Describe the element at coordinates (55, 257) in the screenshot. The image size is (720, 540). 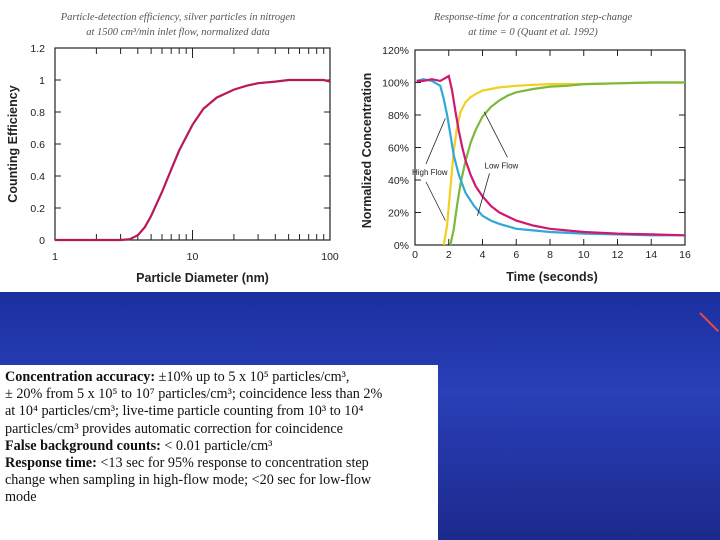
I see `x-tick-label: 1` at that location.